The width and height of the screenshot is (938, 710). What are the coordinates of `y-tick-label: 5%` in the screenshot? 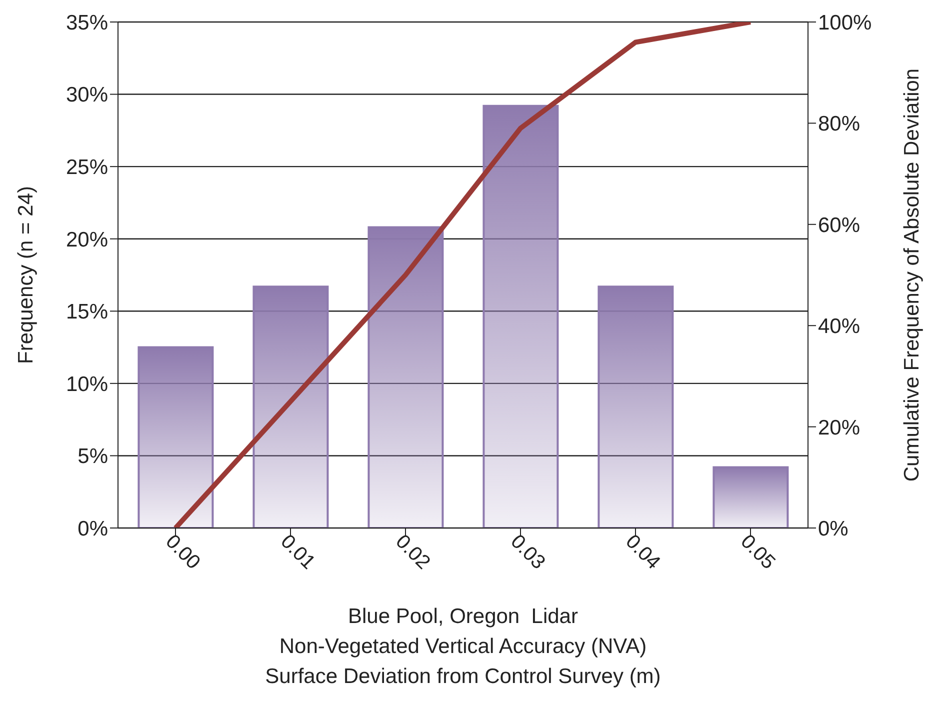 It's located at (93, 456).